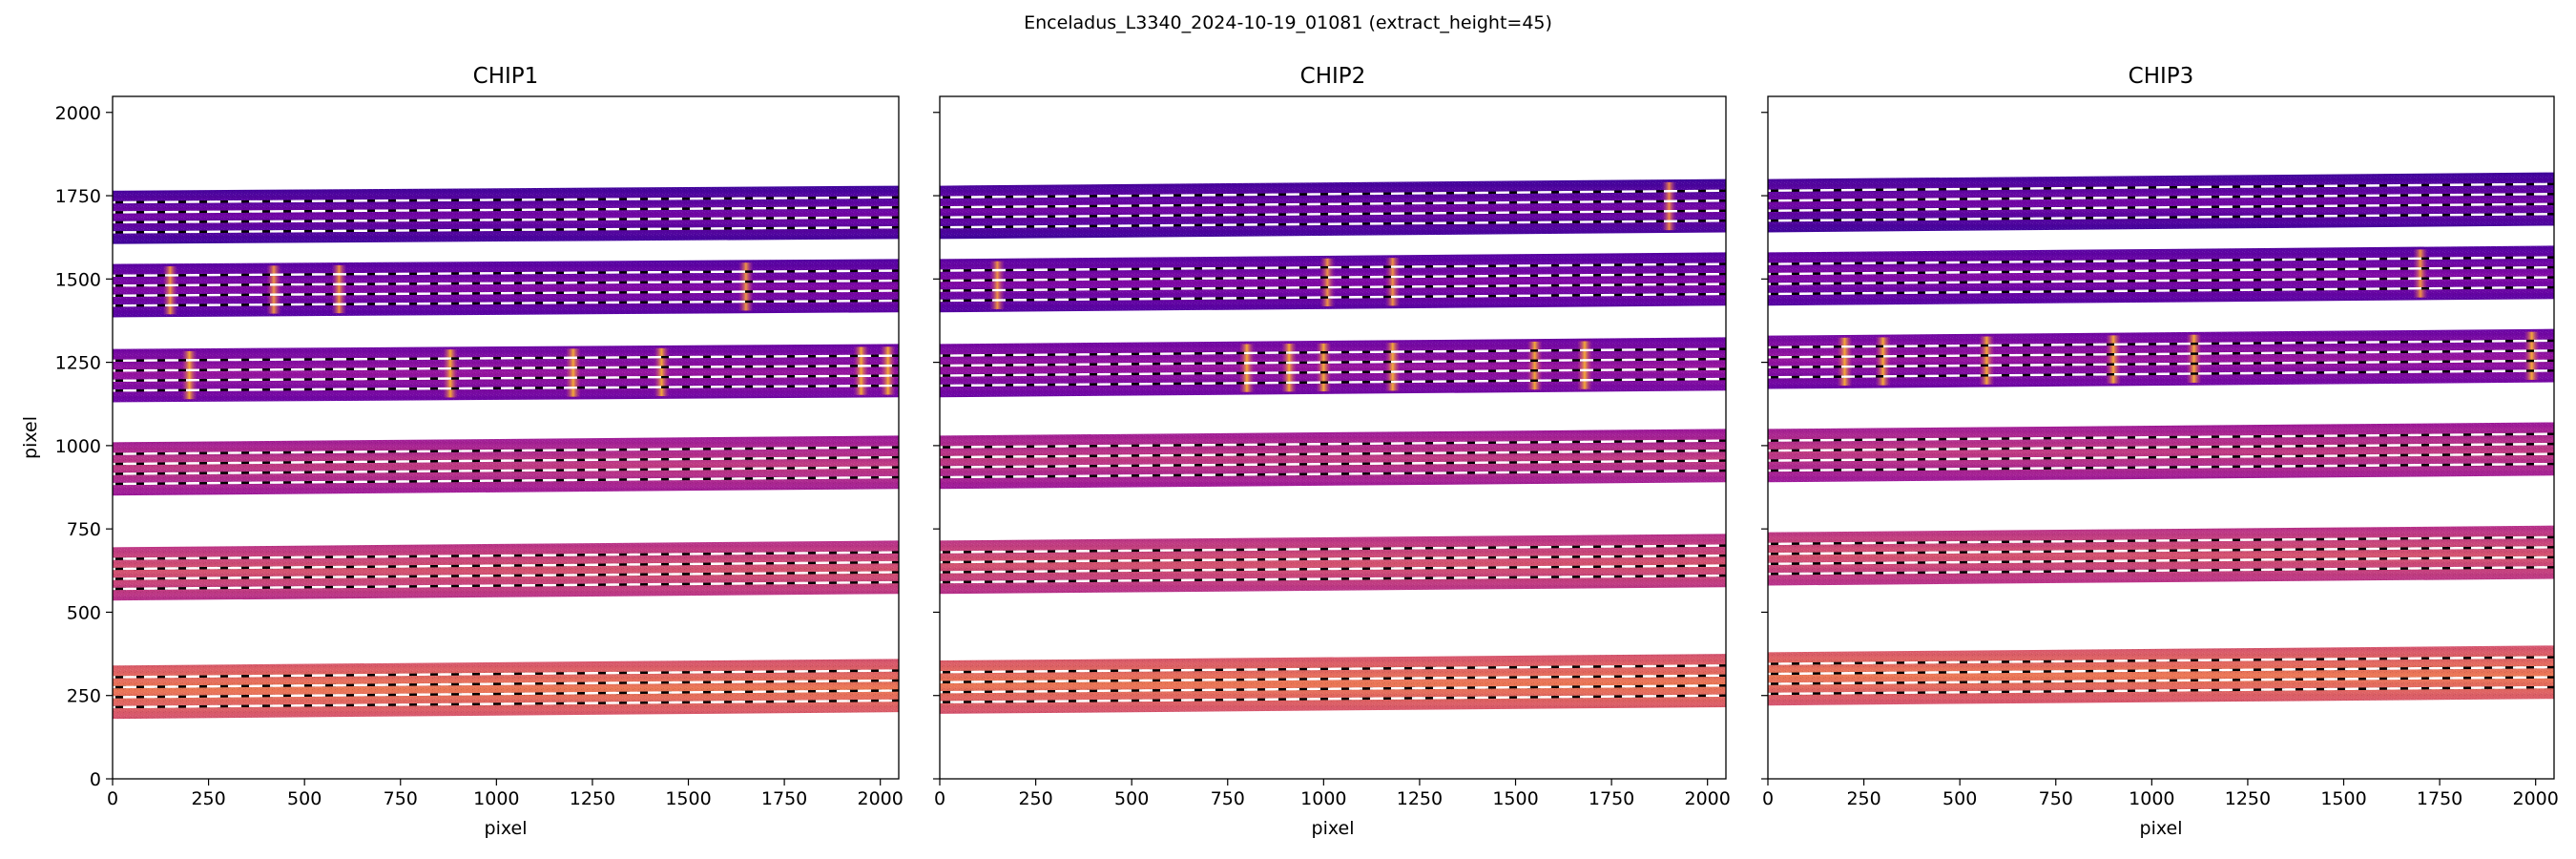  Describe the element at coordinates (1863, 798) in the screenshot. I see `x-tick-label: 250` at that location.